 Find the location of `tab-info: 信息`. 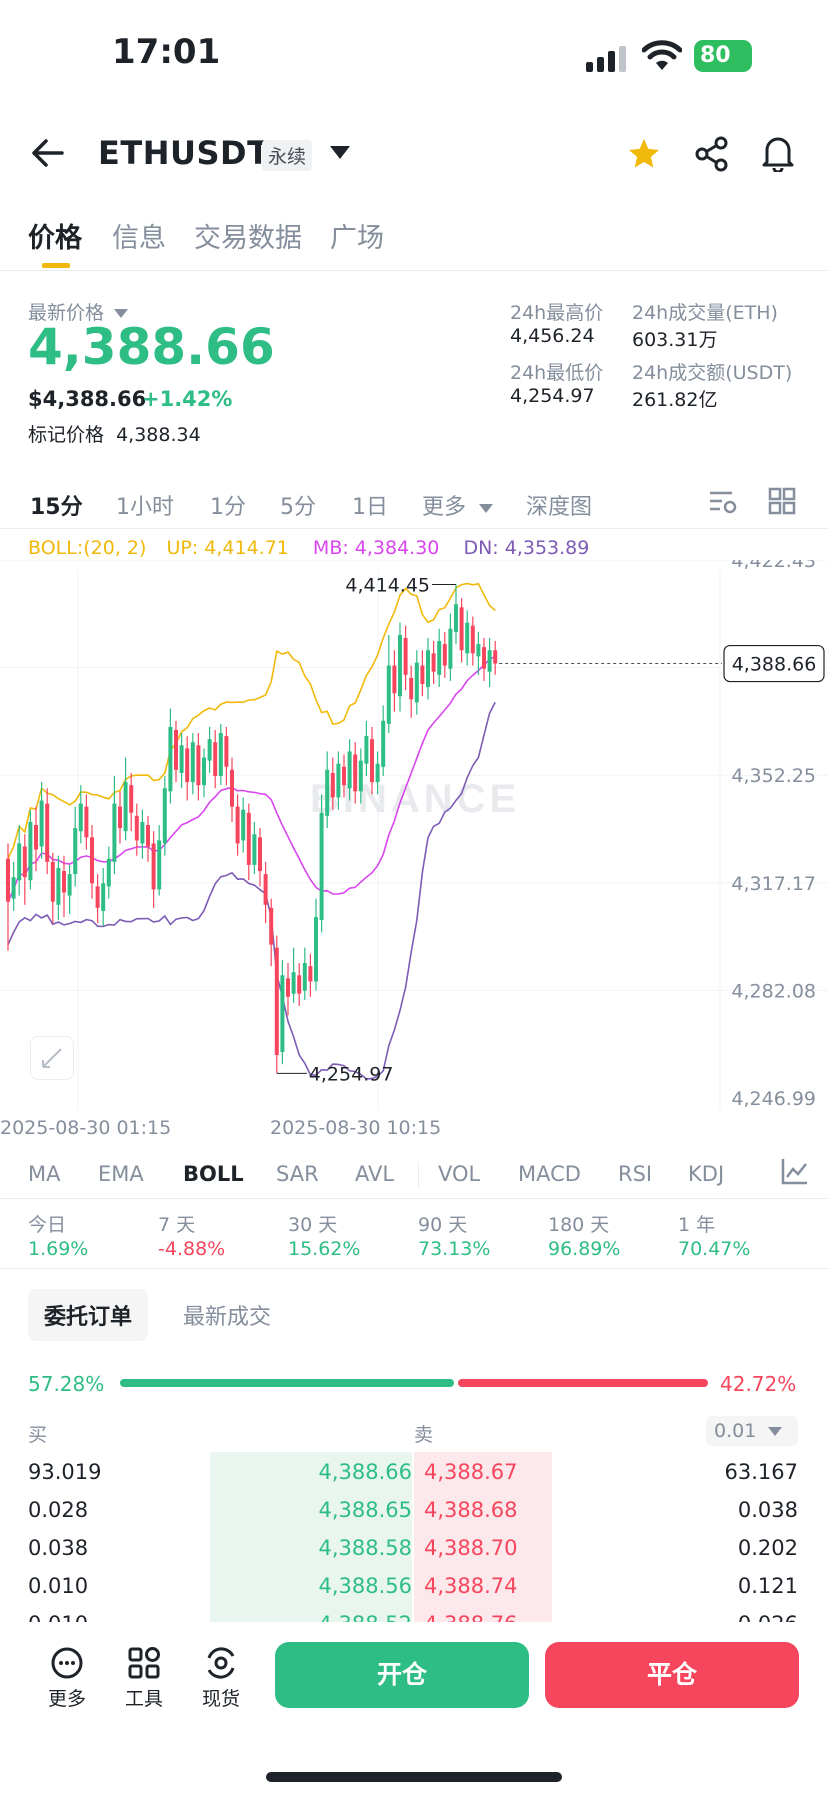

tab-info: 信息 is located at coordinates (139, 238).